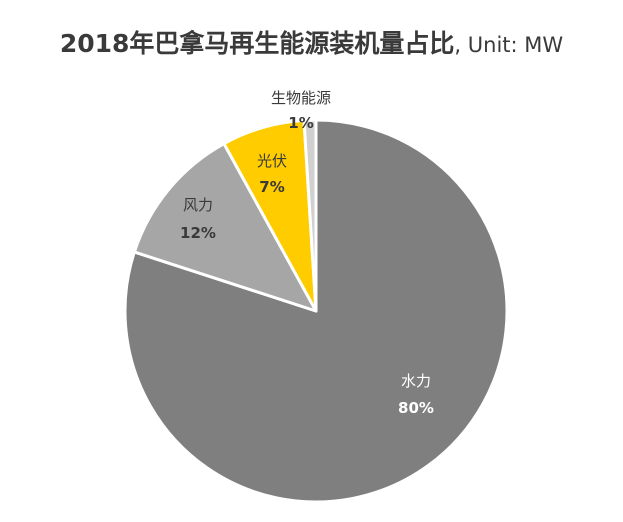 Image resolution: width=623 pixels, height=522 pixels. What do you see at coordinates (257, 43) in the screenshot?
I see `chart-title-main: 2018年巴拿马再生能源装机量占比` at bounding box center [257, 43].